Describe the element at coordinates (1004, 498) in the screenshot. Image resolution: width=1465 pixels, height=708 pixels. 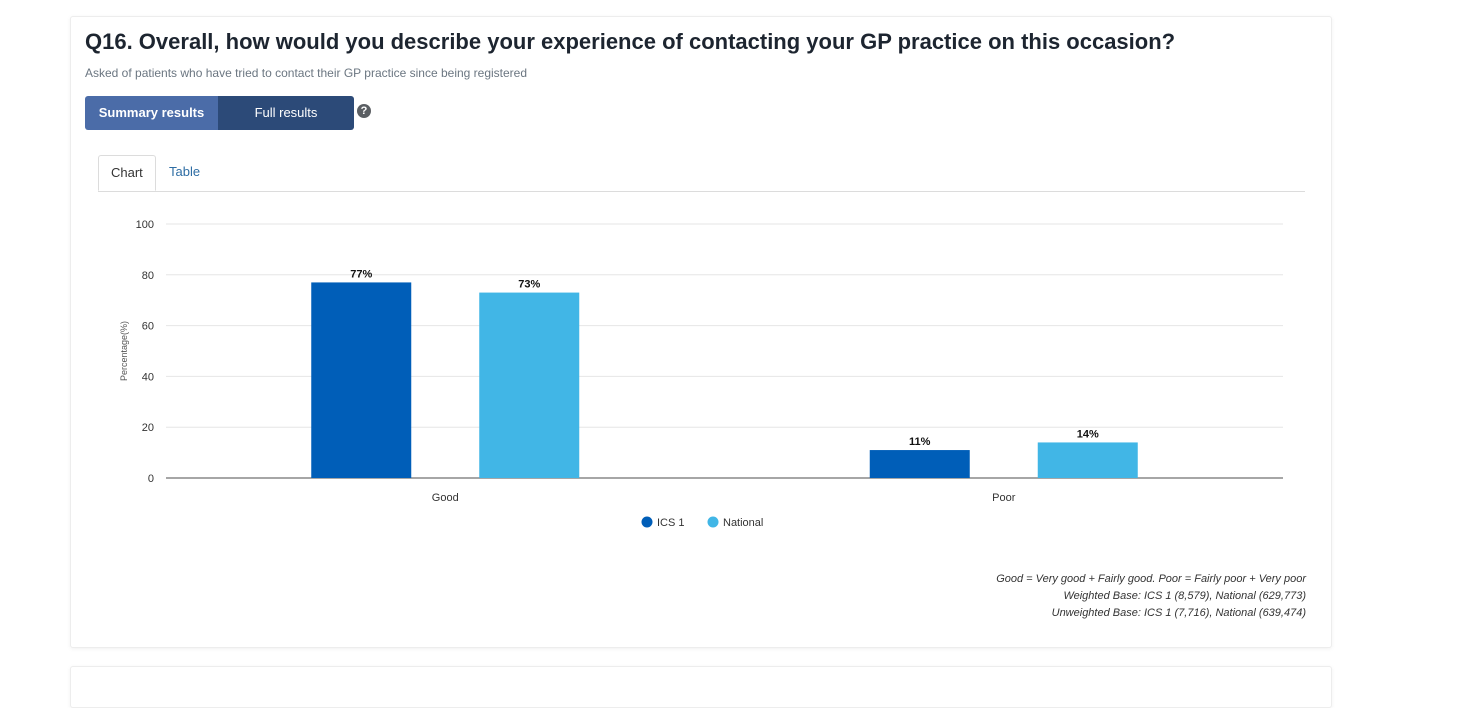
I see `x-tick-label: Poor` at that location.